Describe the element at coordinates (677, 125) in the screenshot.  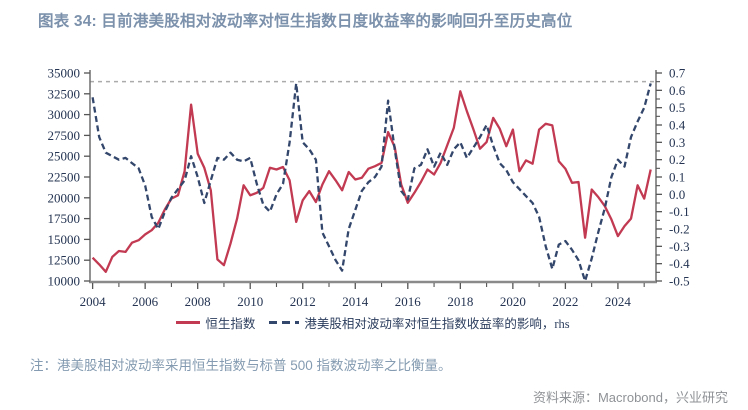
I see `svg-text: 0.4` at that location.